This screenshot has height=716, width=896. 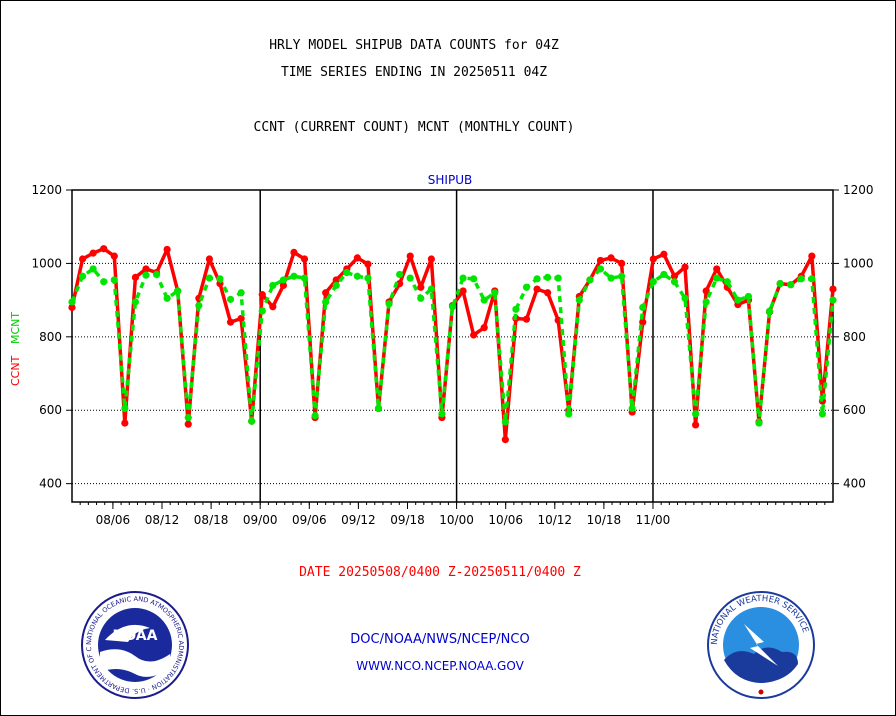 I want to click on y-tick-label-right: 600, so click(x=854, y=410).